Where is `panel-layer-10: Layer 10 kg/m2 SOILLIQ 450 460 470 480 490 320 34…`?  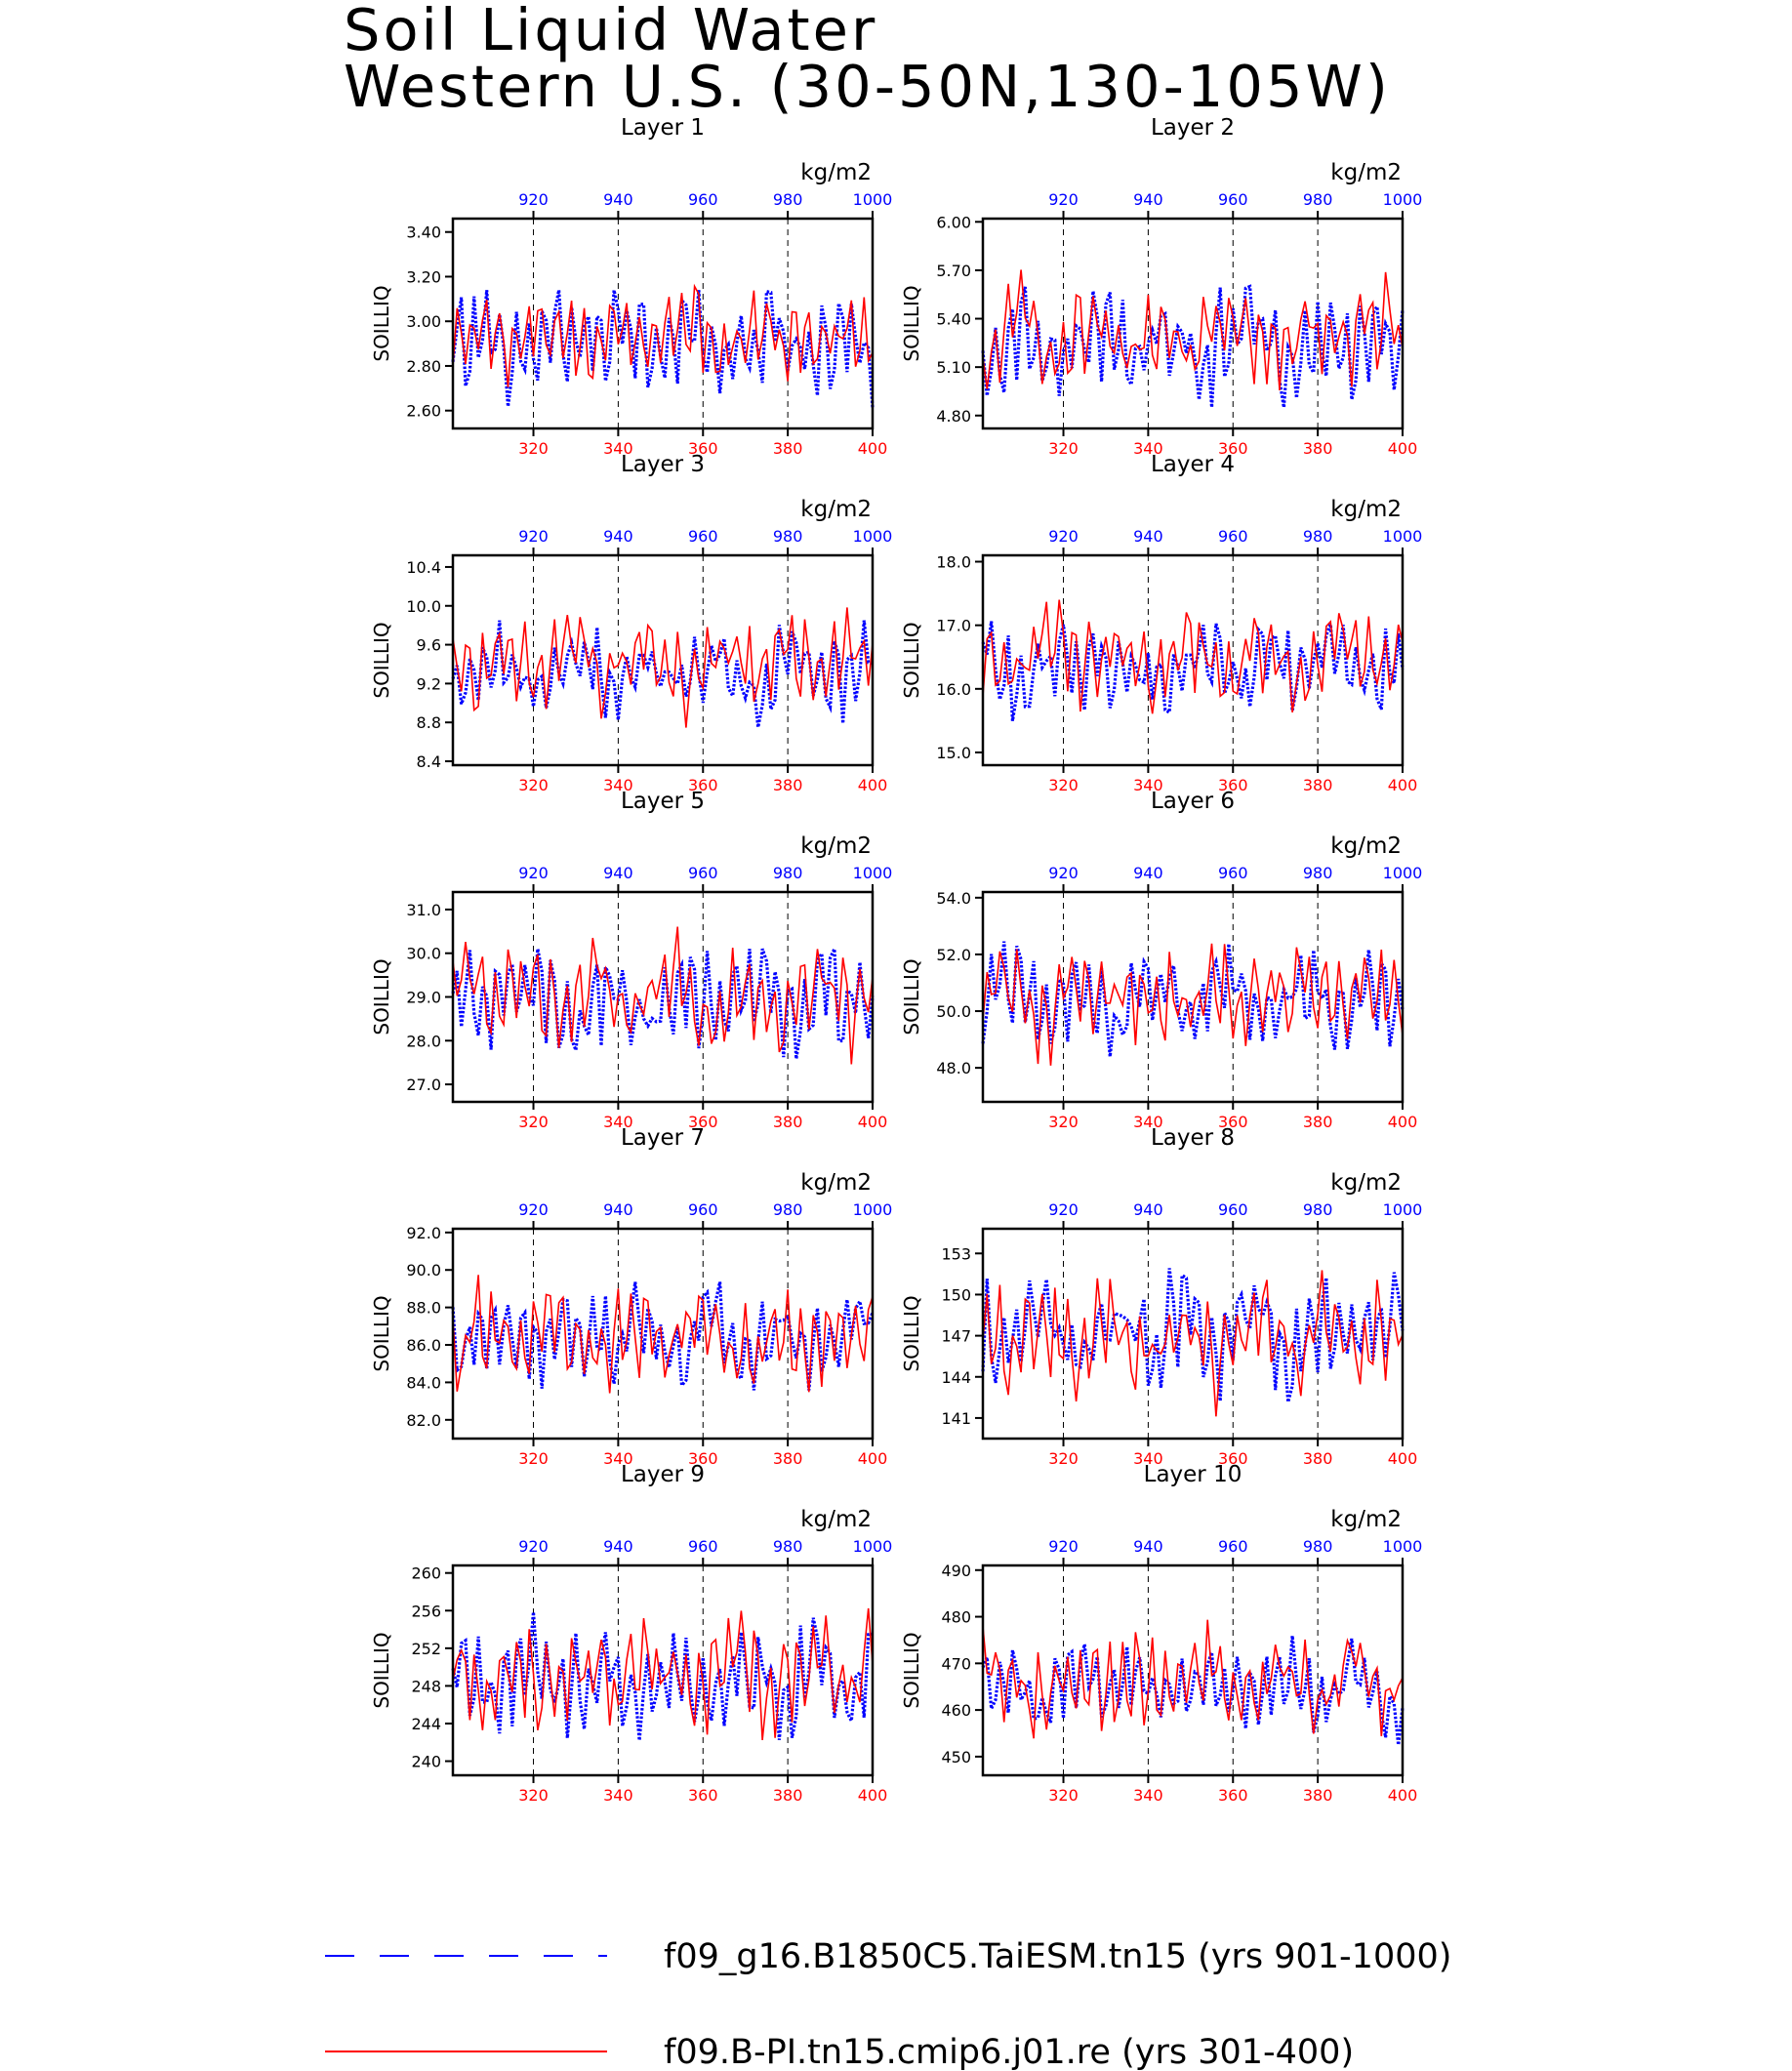 panel-layer-10: Layer 10 kg/m2 SOILLIQ 450 460 470 480 490 320 34… is located at coordinates (1161, 1634).